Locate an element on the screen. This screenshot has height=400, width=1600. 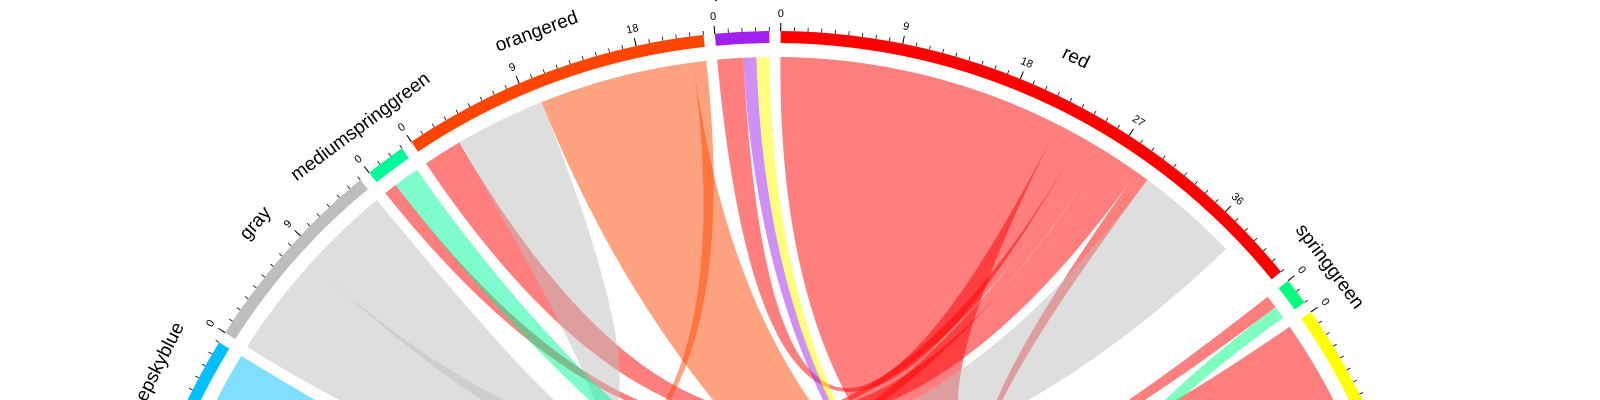
tick-label: 27 is located at coordinates (1138, 121).